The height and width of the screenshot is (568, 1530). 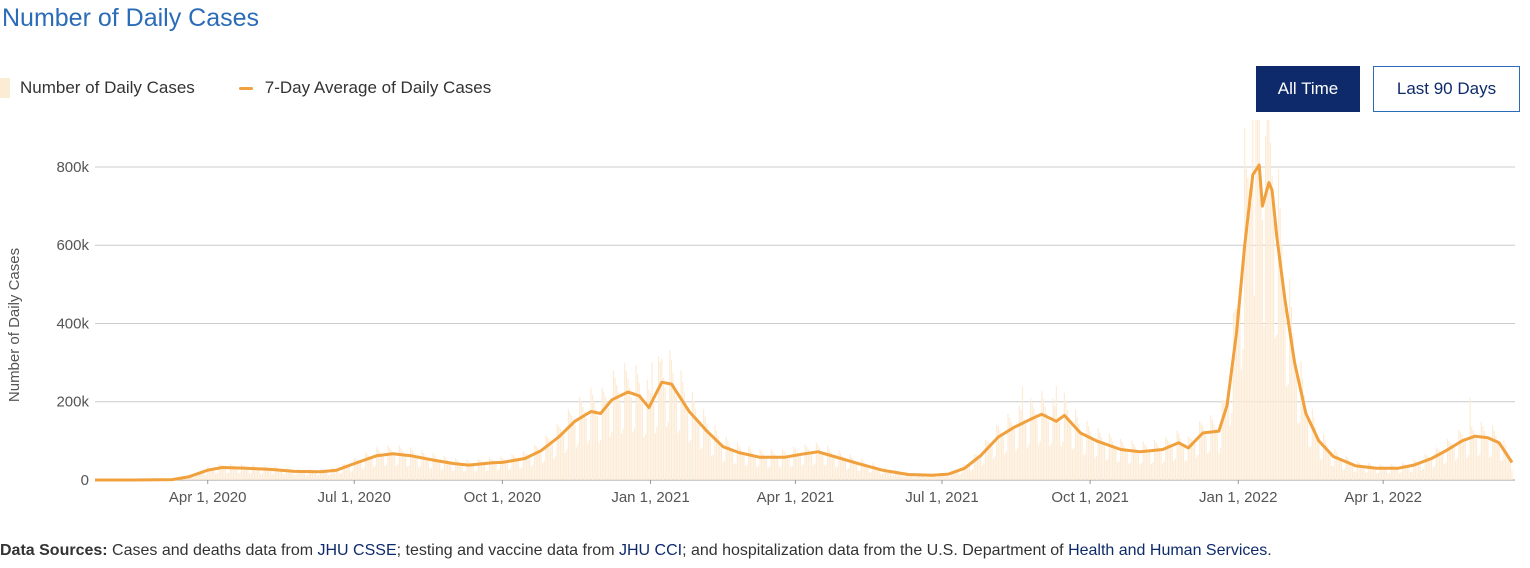 I want to click on last-90-days-button: Last 90 Days, so click(x=1446, y=89).